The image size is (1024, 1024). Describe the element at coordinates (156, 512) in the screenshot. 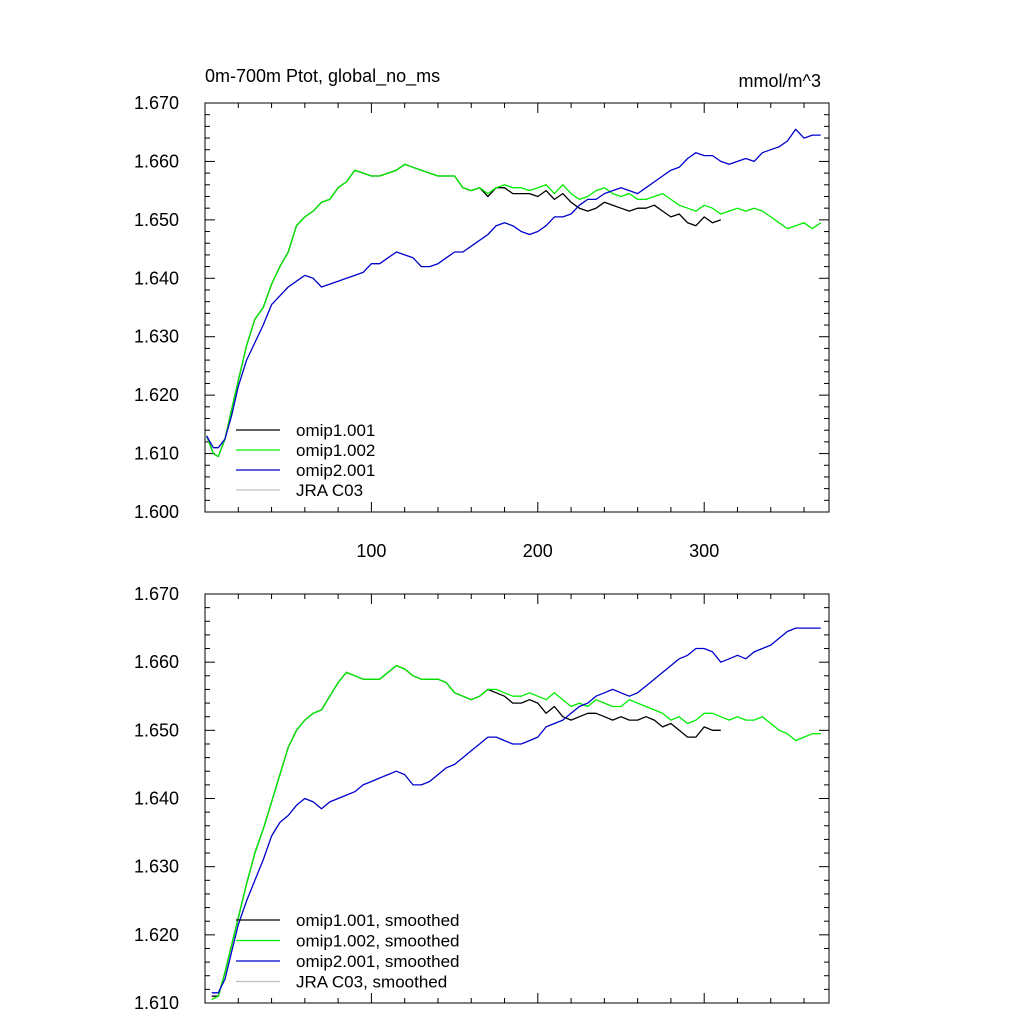

I see `y-tick-label: 1.600` at that location.